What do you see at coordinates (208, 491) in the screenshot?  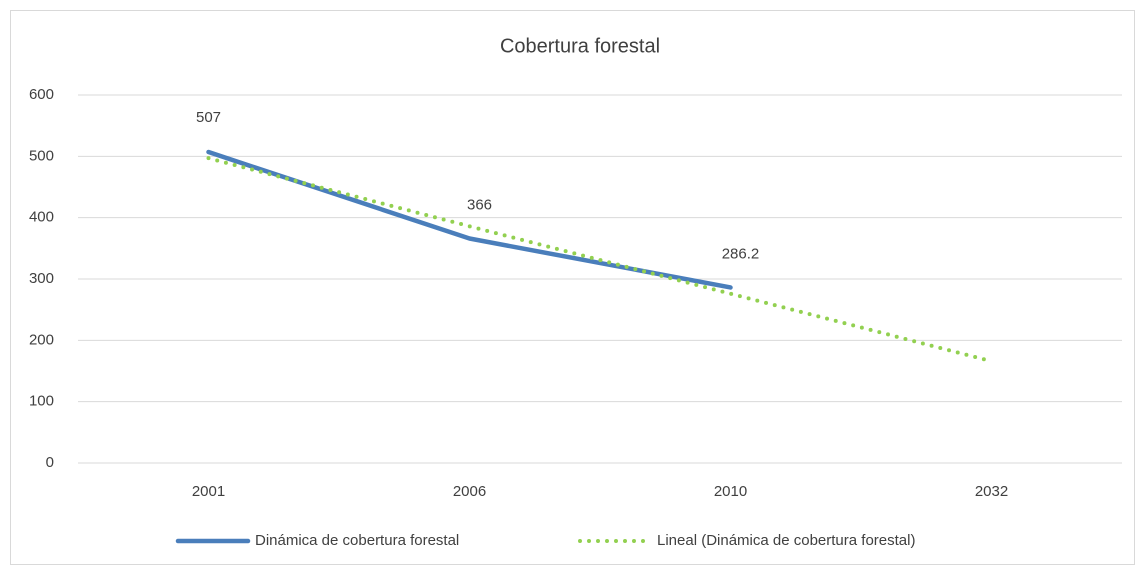 I see `x-tick-label: 2001` at bounding box center [208, 491].